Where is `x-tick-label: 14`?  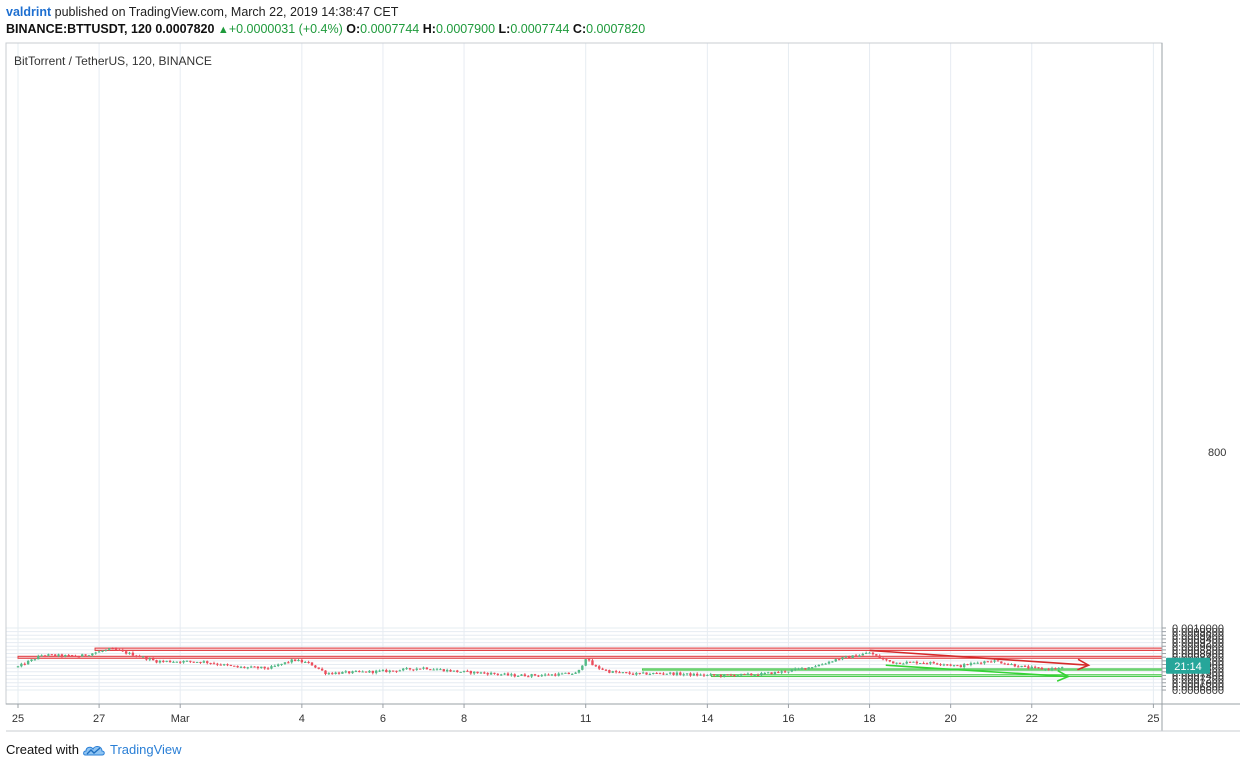
x-tick-label: 14 is located at coordinates (707, 719).